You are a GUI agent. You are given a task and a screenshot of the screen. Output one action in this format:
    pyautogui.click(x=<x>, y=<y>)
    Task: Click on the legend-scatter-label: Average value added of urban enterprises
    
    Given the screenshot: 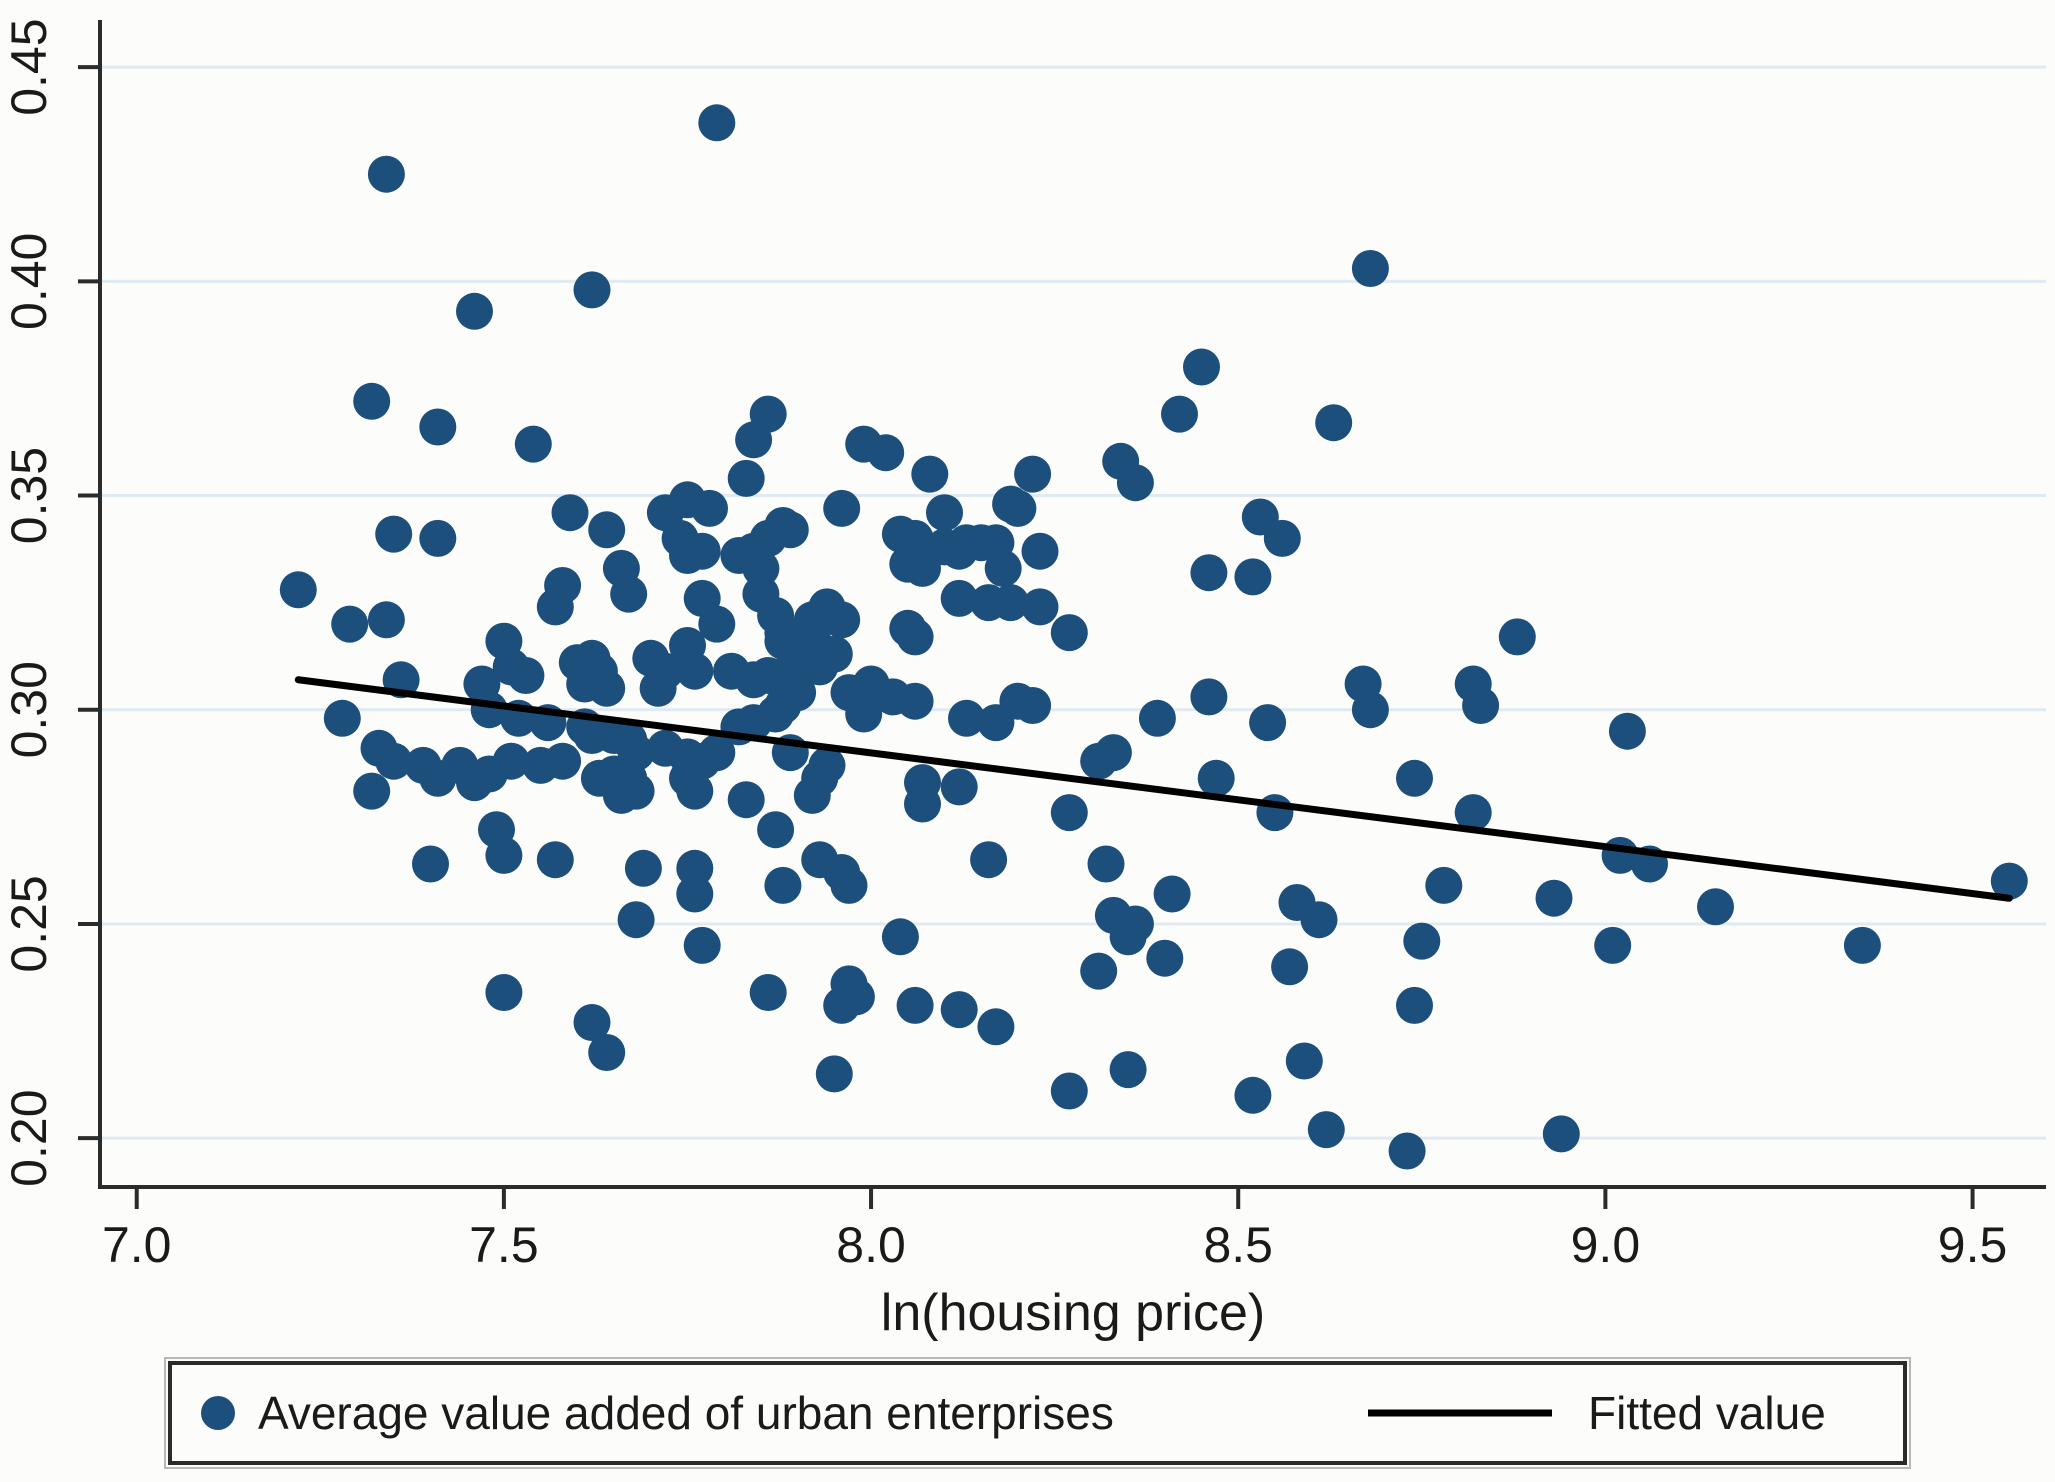 What is the action you would take?
    pyautogui.click(x=686, y=1413)
    